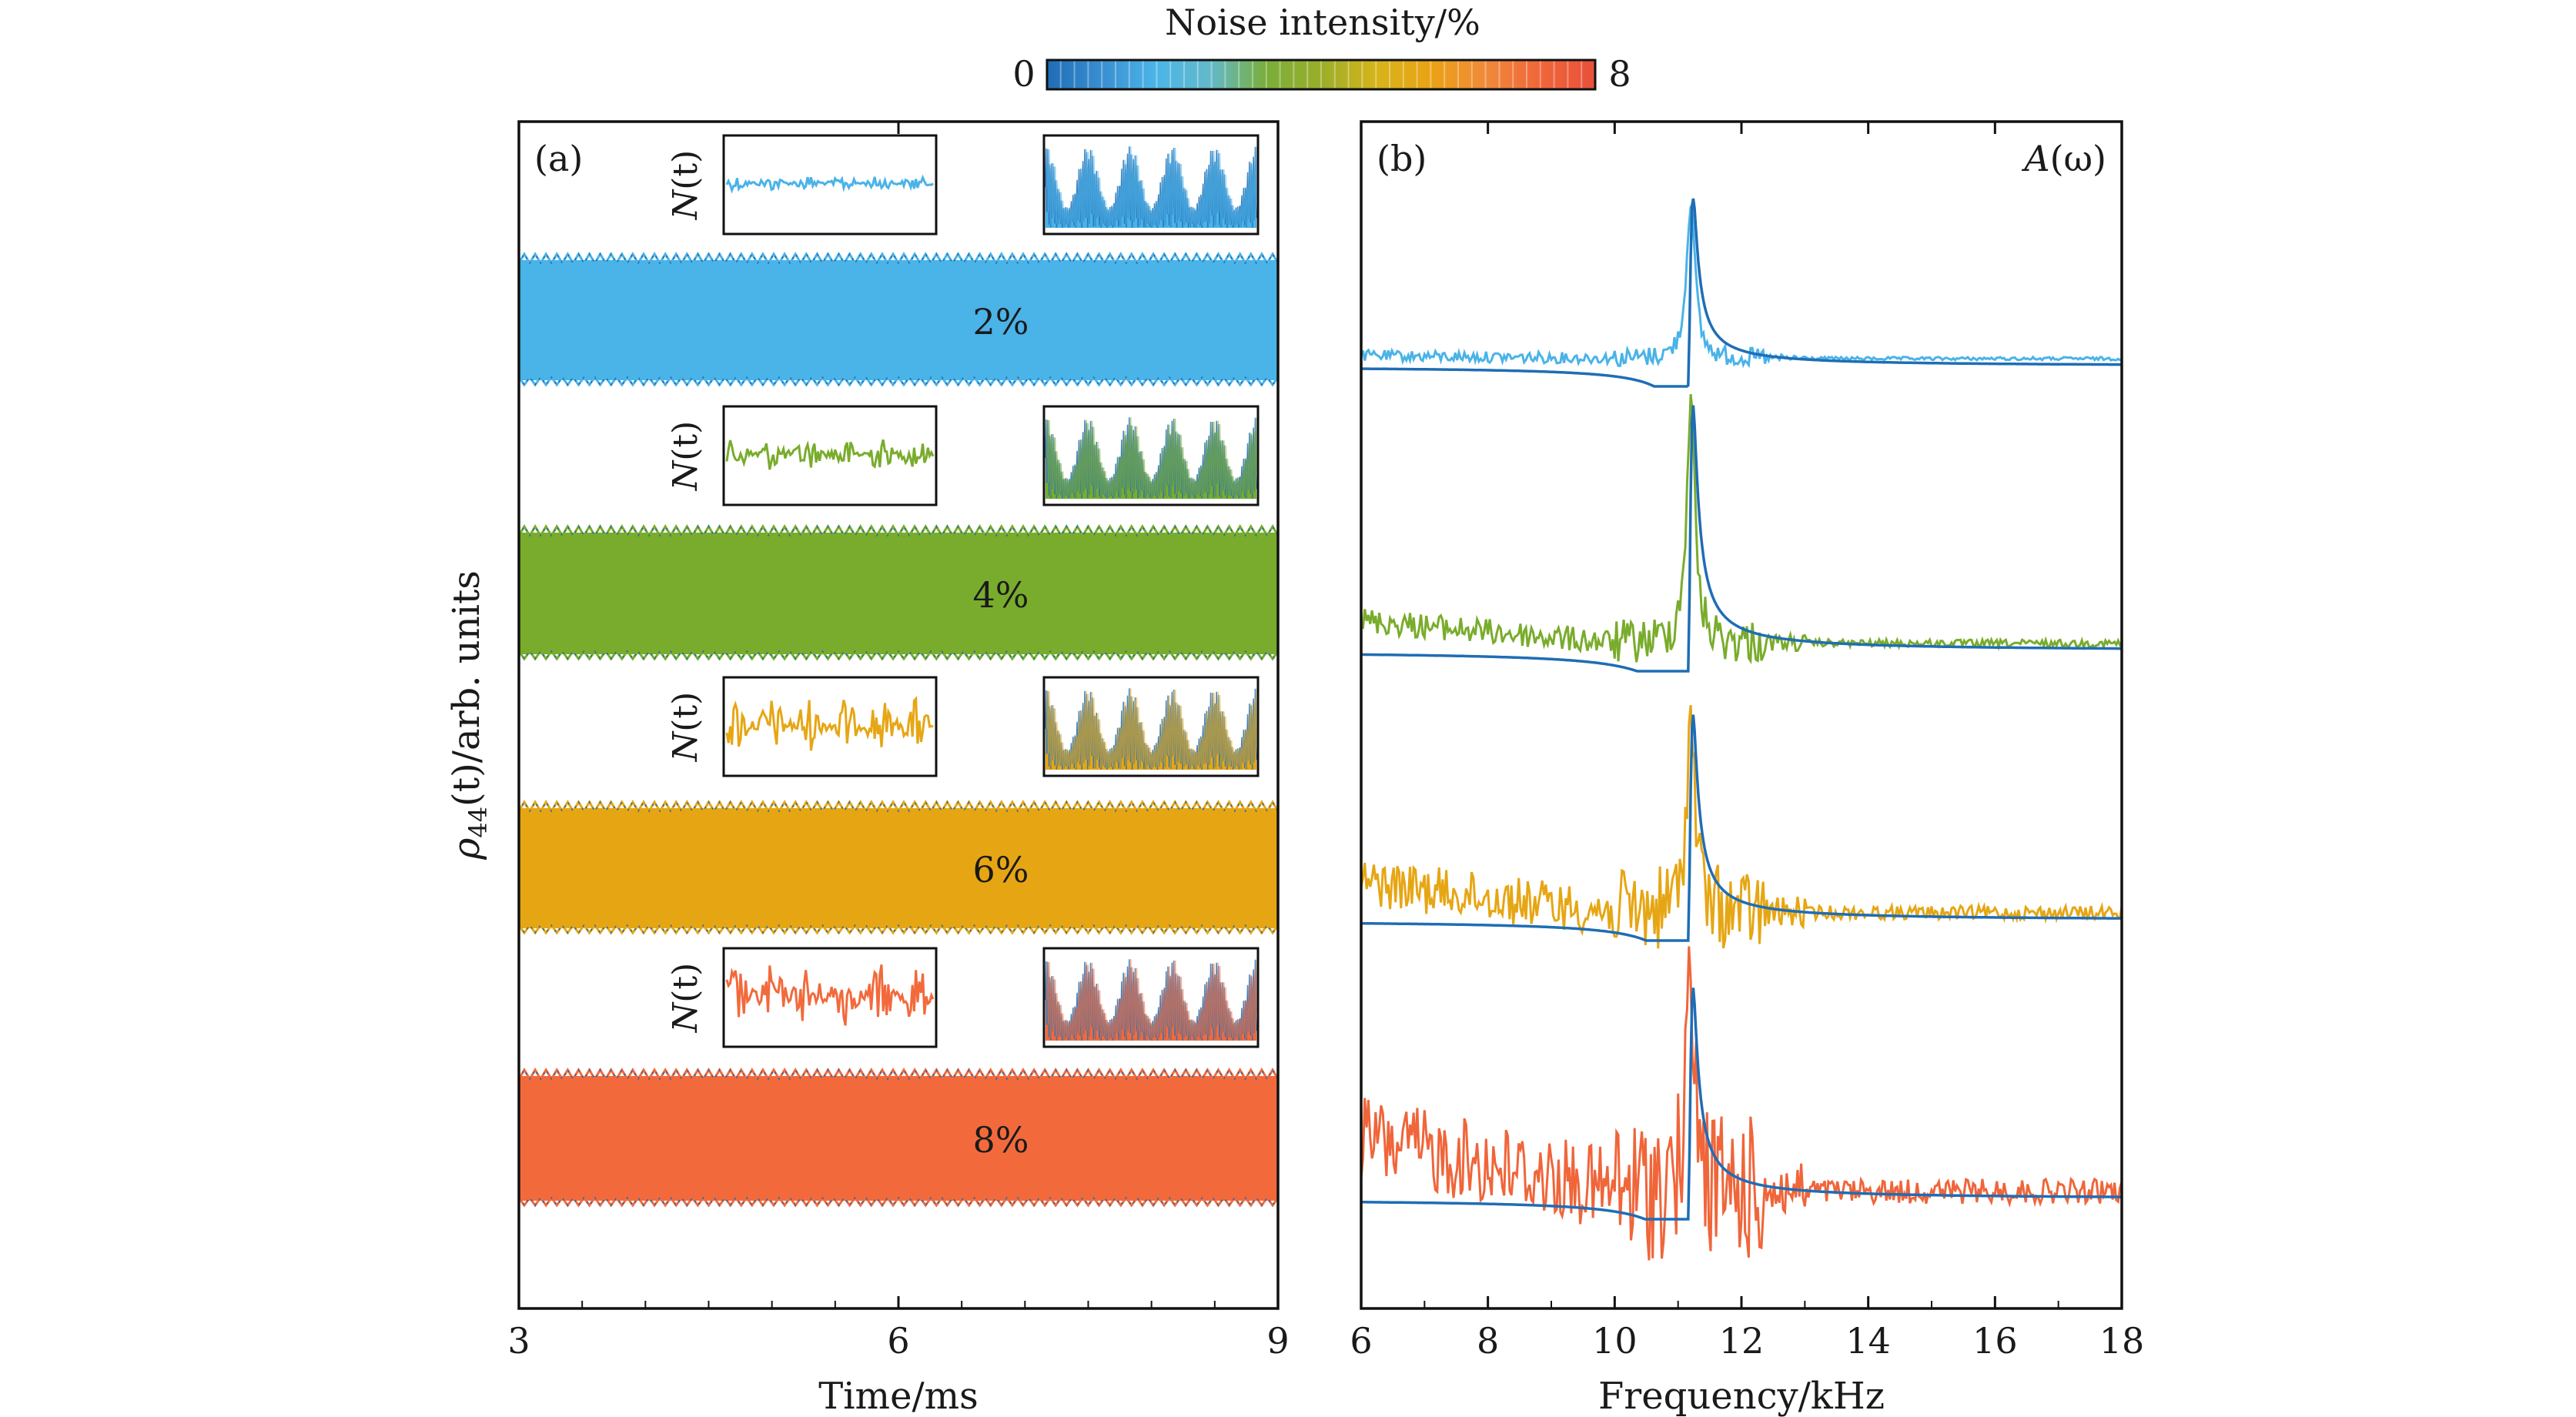 This screenshot has height=1417, width=2576. What do you see at coordinates (1402, 158) in the screenshot?
I see `panel-b-label: (b)` at bounding box center [1402, 158].